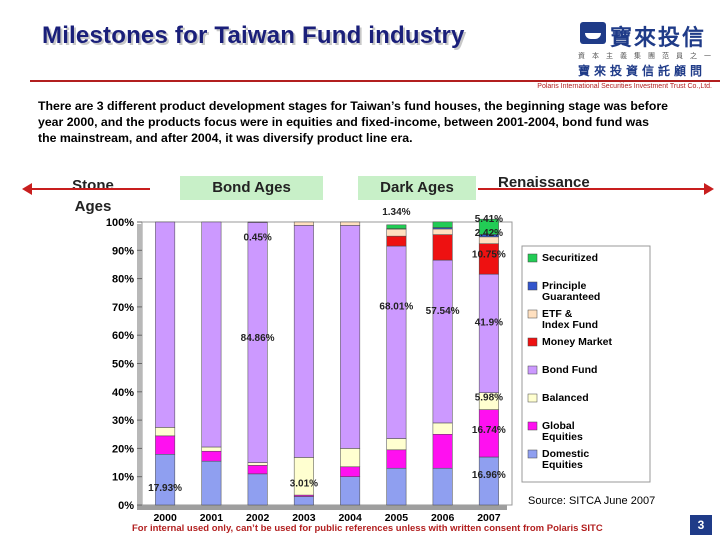 Image resolution: width=720 pixels, height=540 pixels. What do you see at coordinates (123, 393) in the screenshot?
I see `y-tick-label: 40%` at bounding box center [123, 393].